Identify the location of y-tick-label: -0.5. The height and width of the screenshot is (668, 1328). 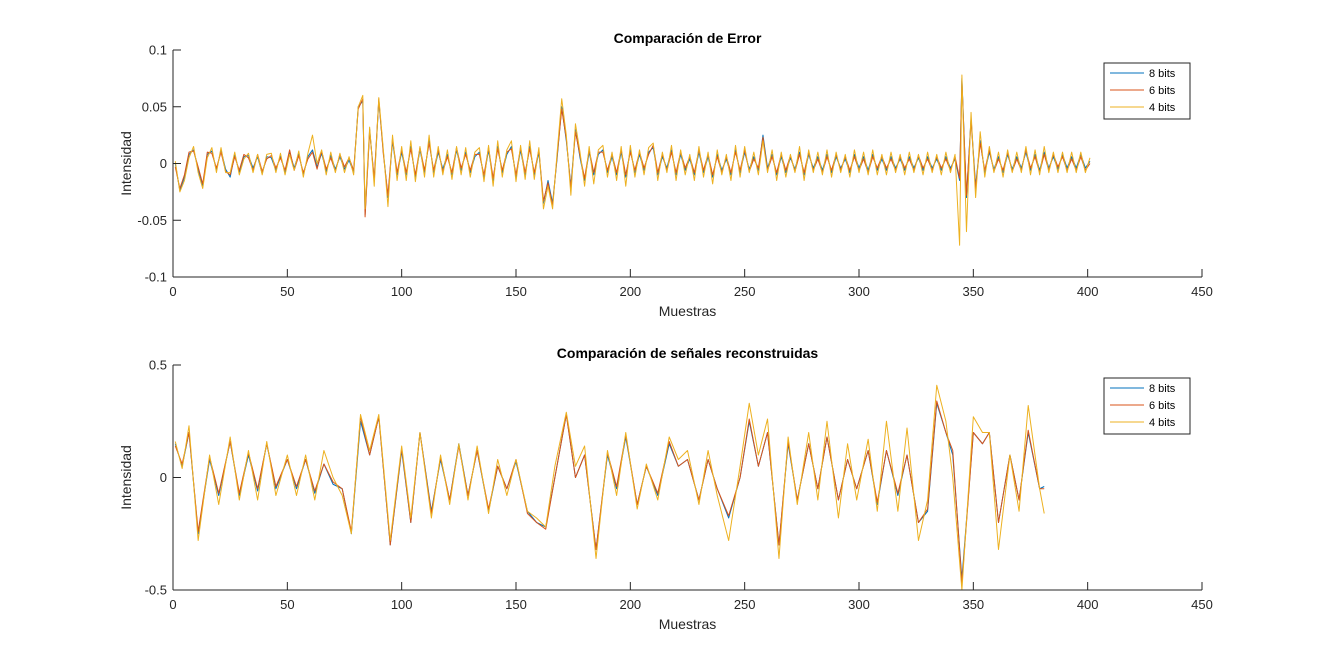
(156, 590).